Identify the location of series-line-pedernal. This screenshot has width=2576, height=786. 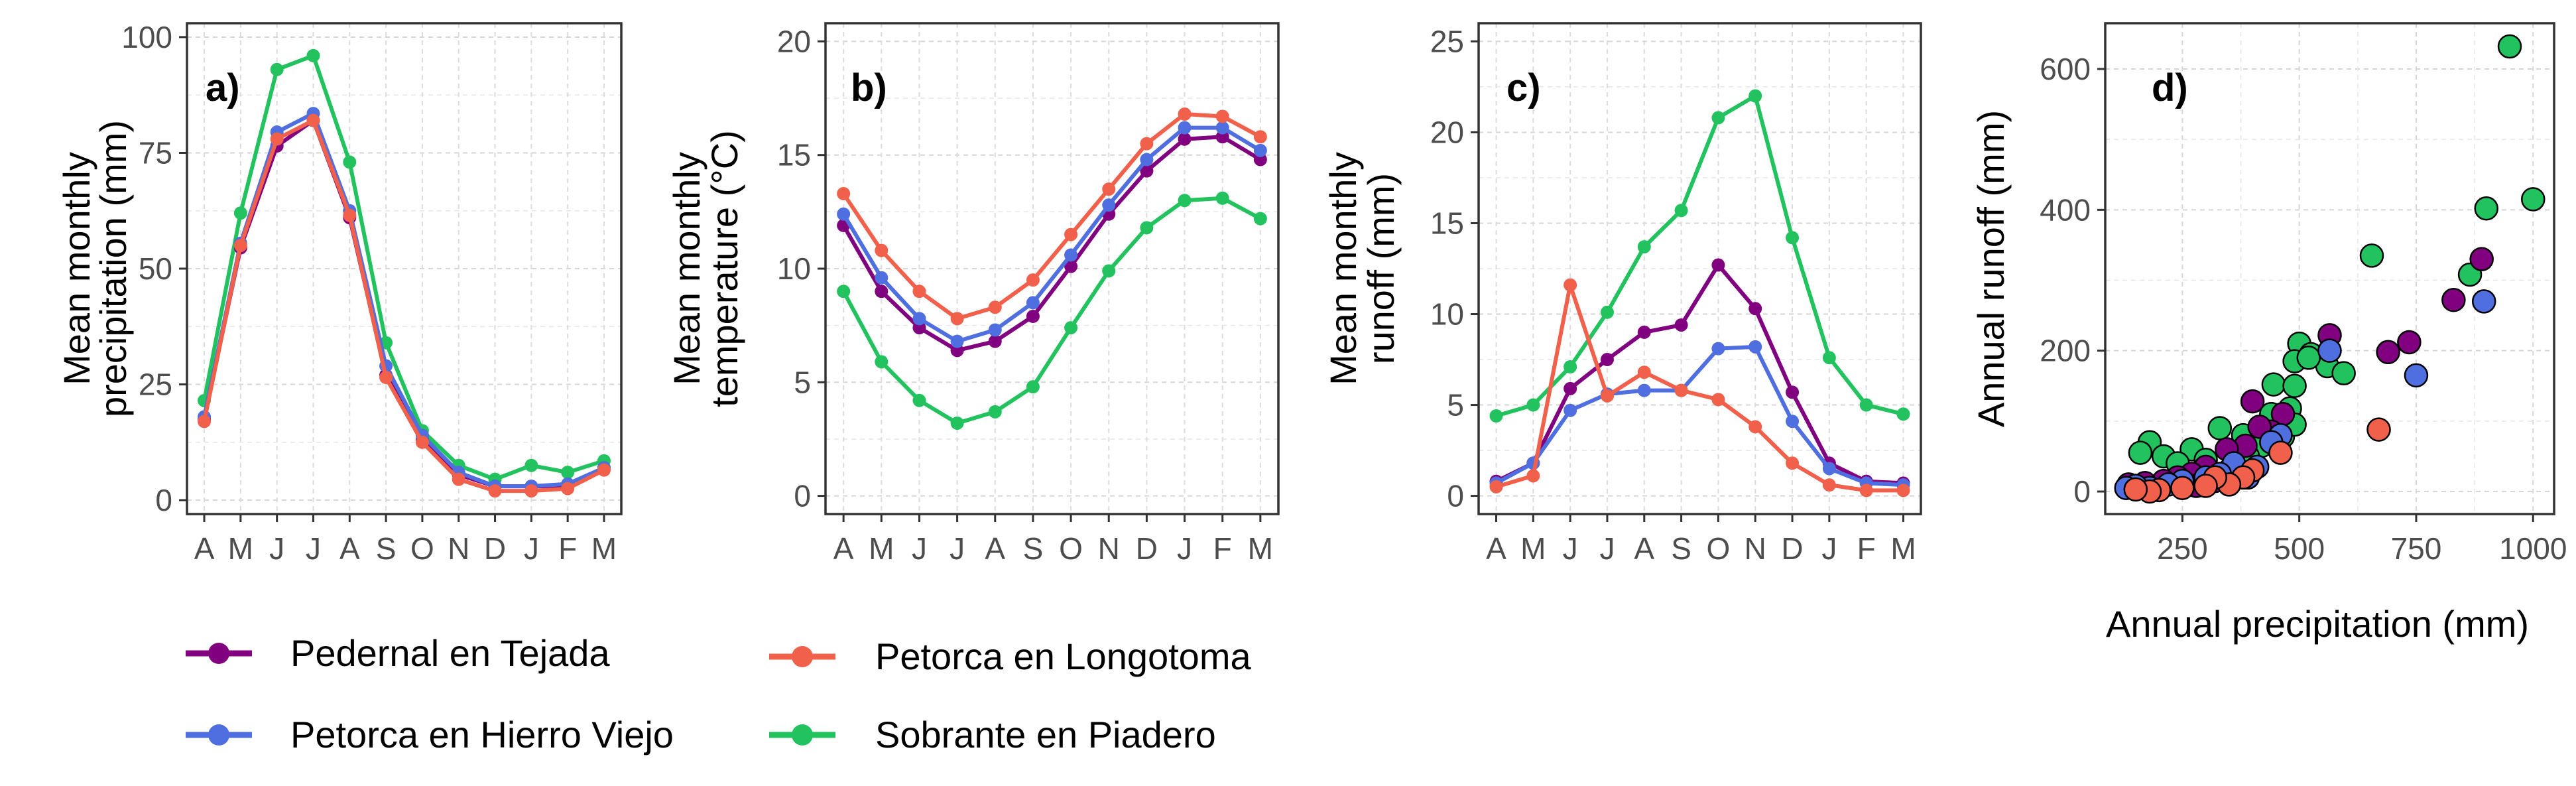
(1699, 374).